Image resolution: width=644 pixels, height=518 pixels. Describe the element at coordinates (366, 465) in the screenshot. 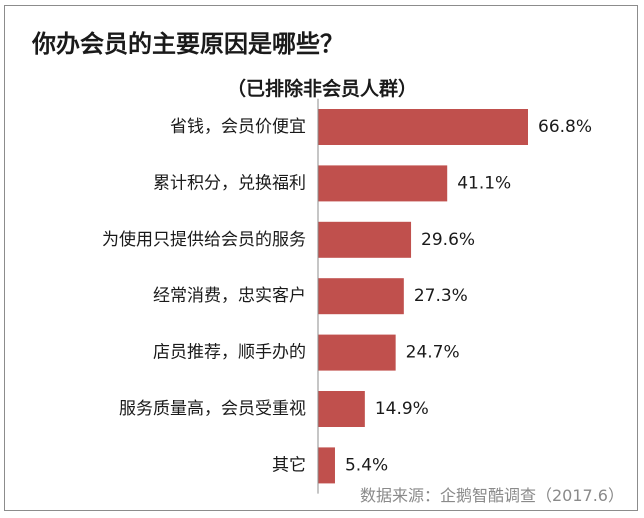

I see `value-label-6: 5.4%` at that location.